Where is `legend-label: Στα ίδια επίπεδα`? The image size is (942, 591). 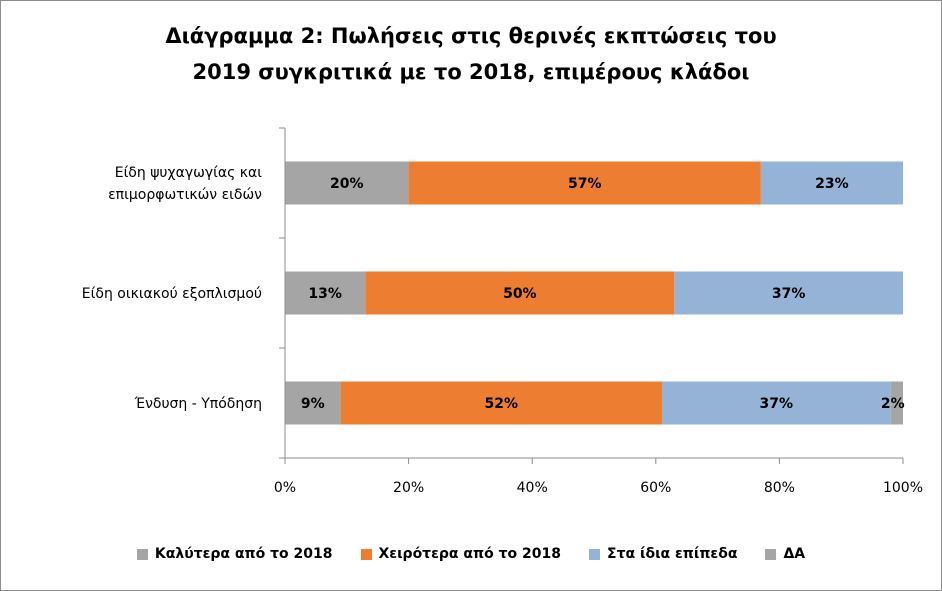 legend-label: Στα ίδια επίπεδα is located at coordinates (672, 554).